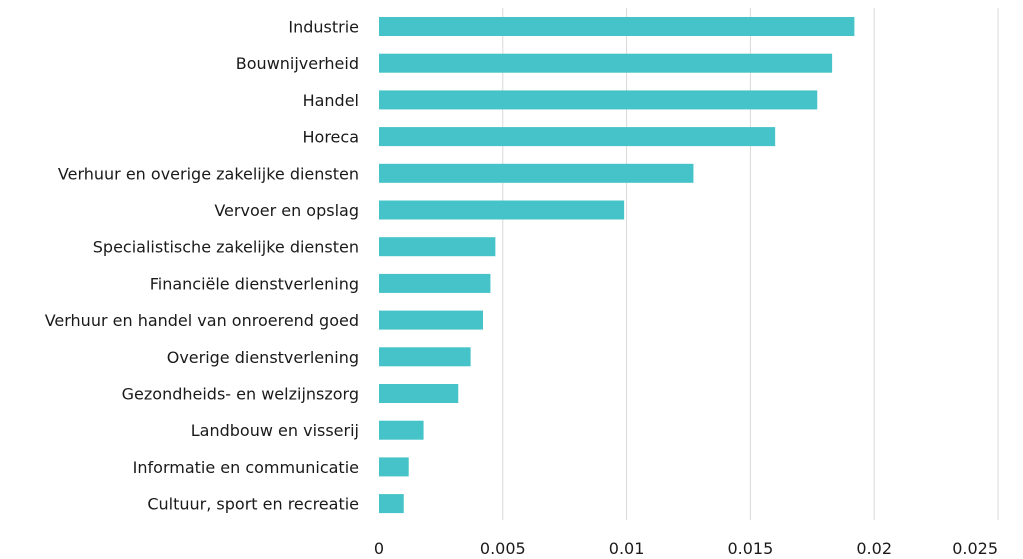 This screenshot has width=1023, height=559. I want to click on category-label: Cultuur, sport en recreatie, so click(253, 504).